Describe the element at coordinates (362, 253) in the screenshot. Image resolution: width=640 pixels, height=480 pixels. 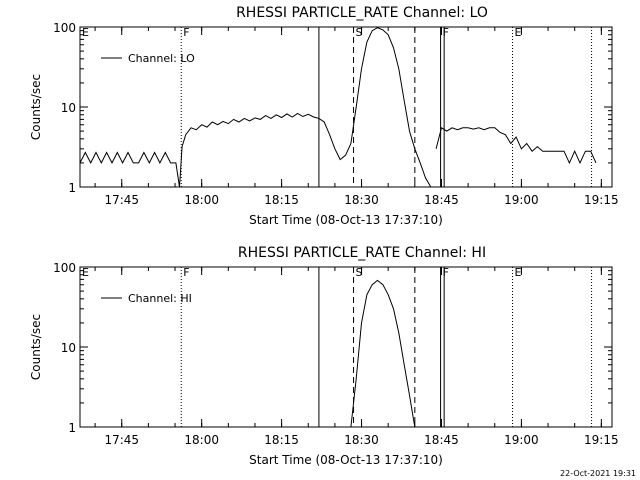
I see `chart-title-hi: RHESSI PARTICLE_RATE Channel: HI` at that location.